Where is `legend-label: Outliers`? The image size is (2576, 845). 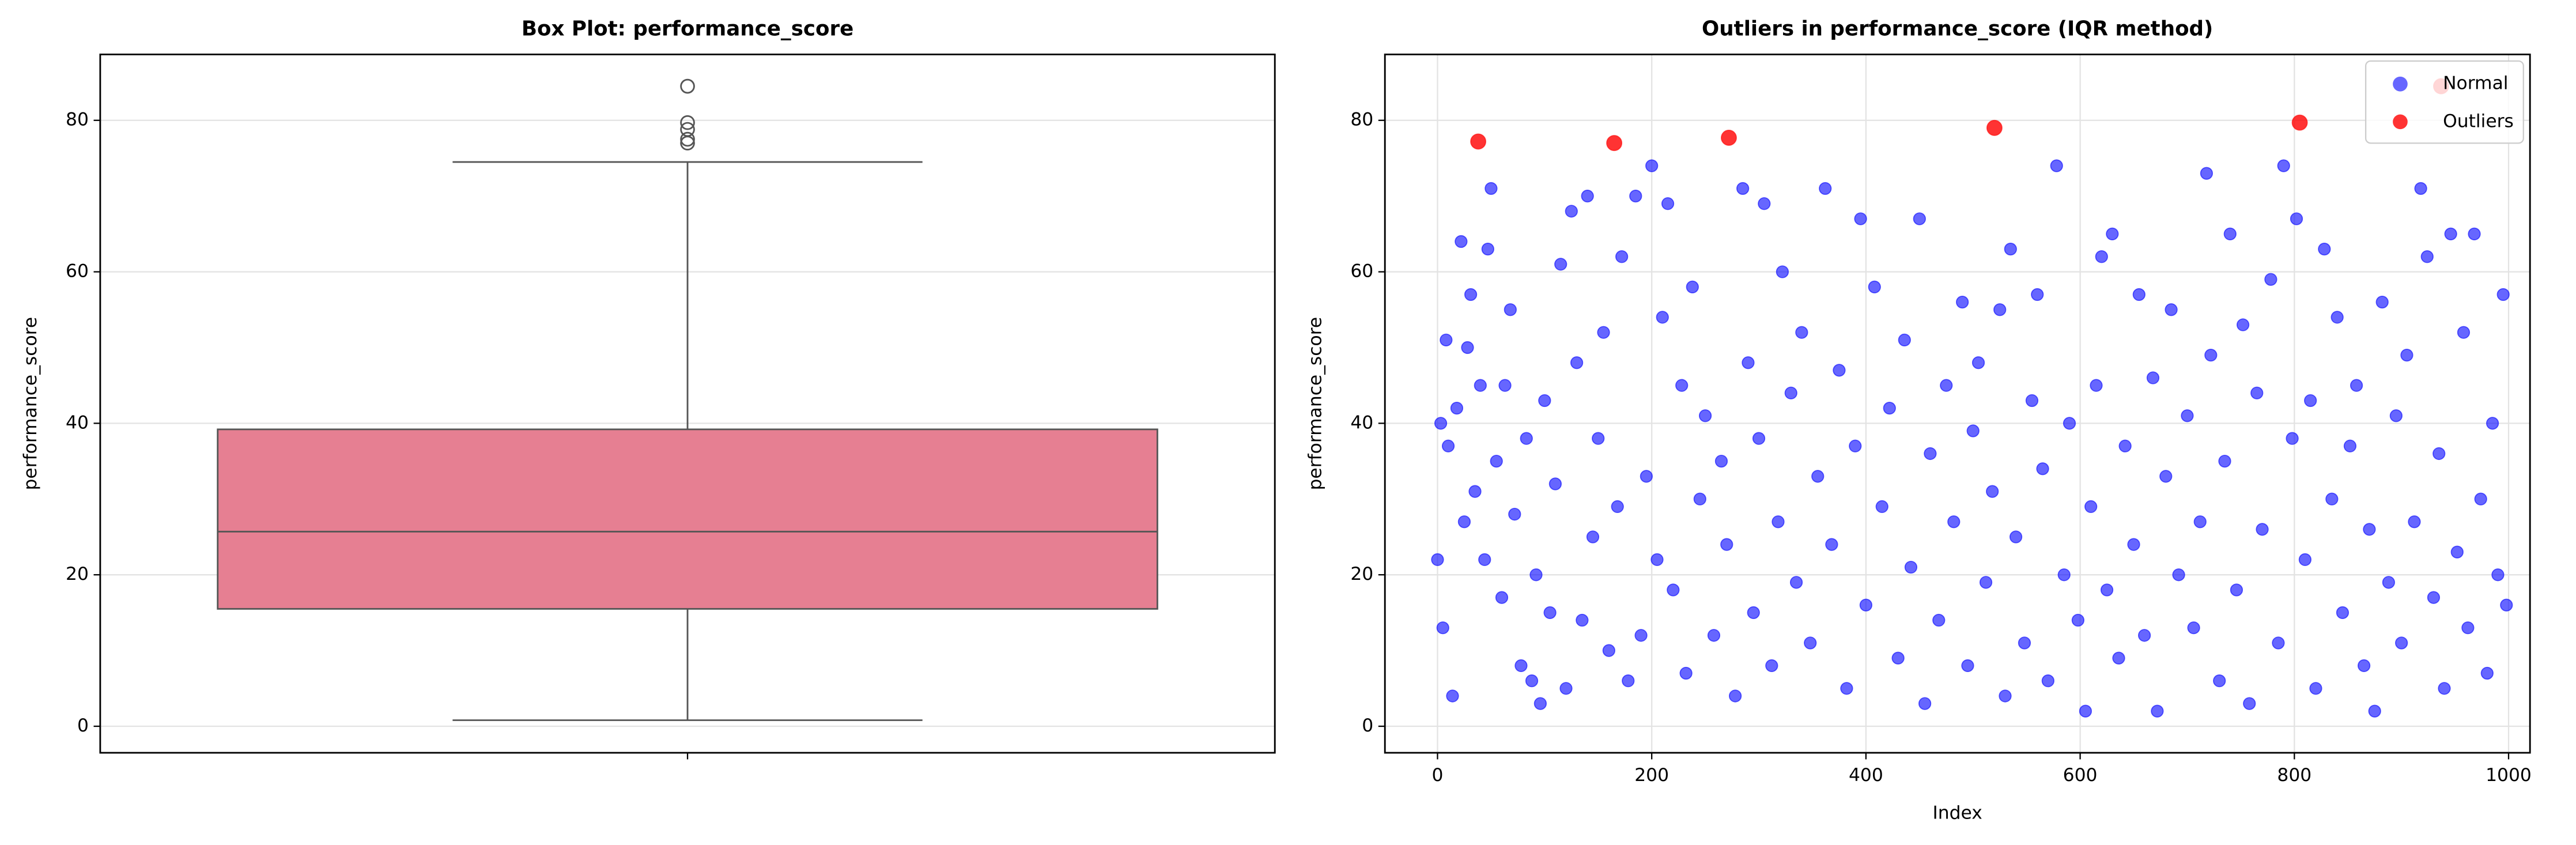 legend-label: Outliers is located at coordinates (2478, 121).